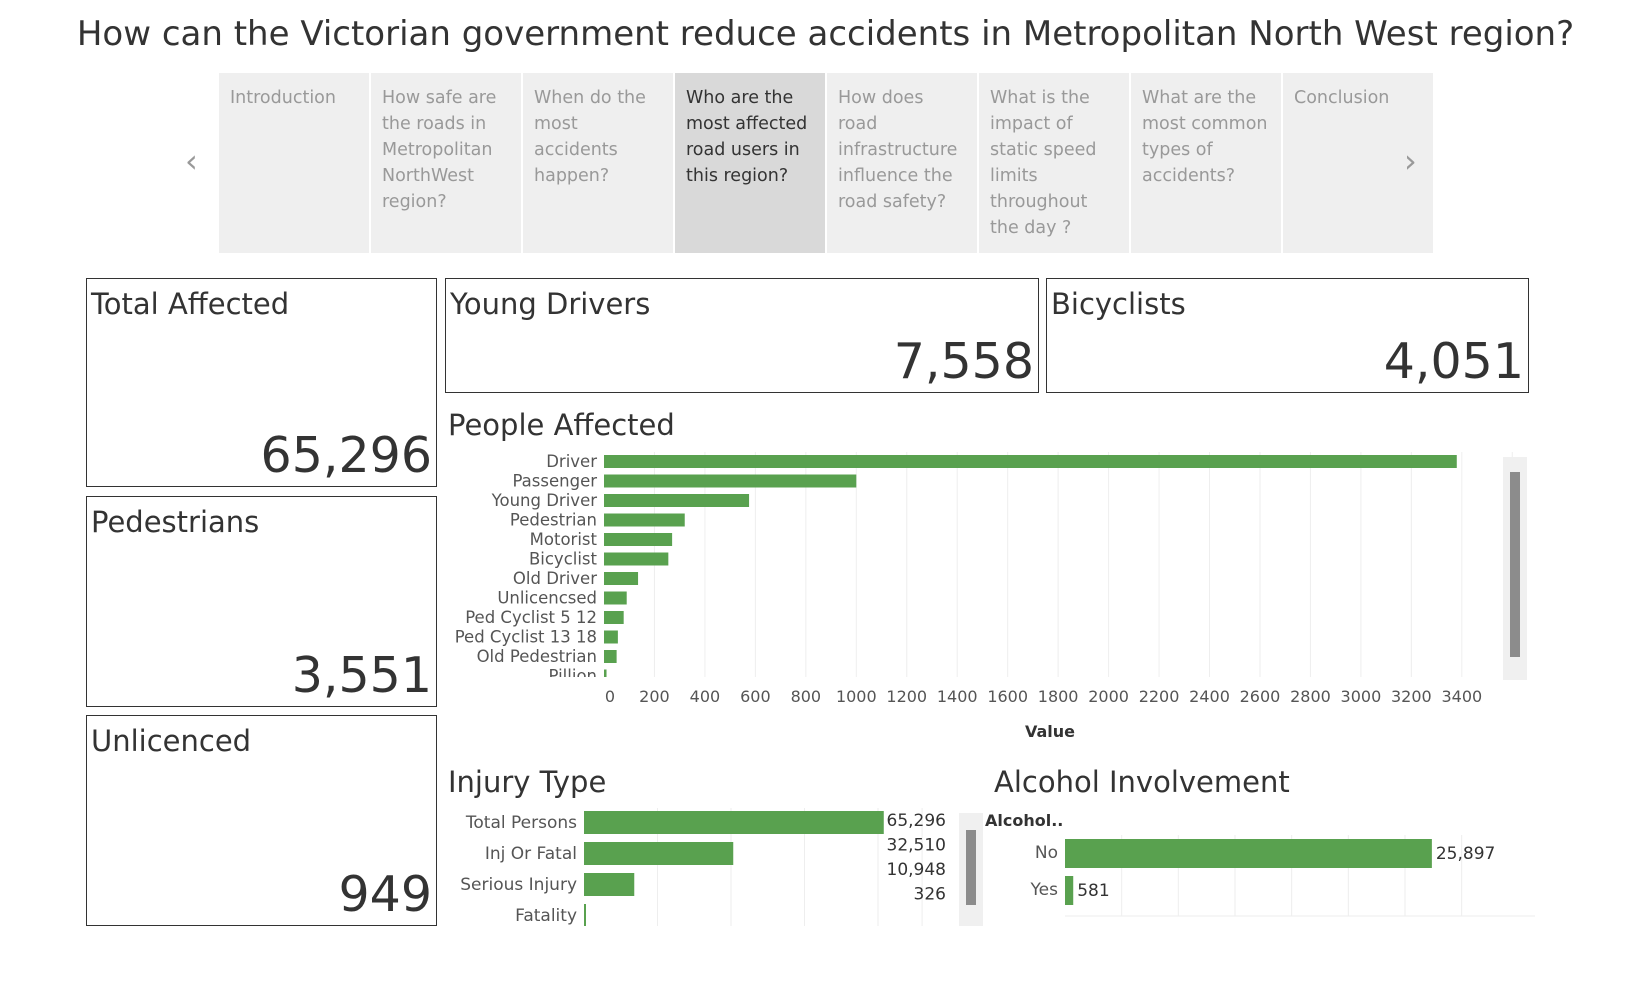  What do you see at coordinates (1093, 891) in the screenshot?
I see `data-label: 581` at bounding box center [1093, 891].